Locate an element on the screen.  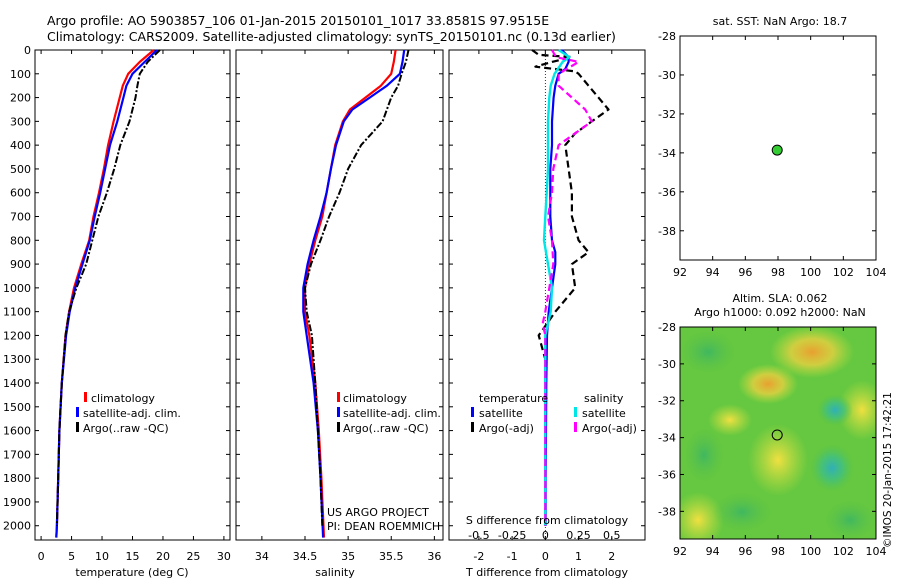
x-tick-label: 5 is located at coordinates (71, 556).